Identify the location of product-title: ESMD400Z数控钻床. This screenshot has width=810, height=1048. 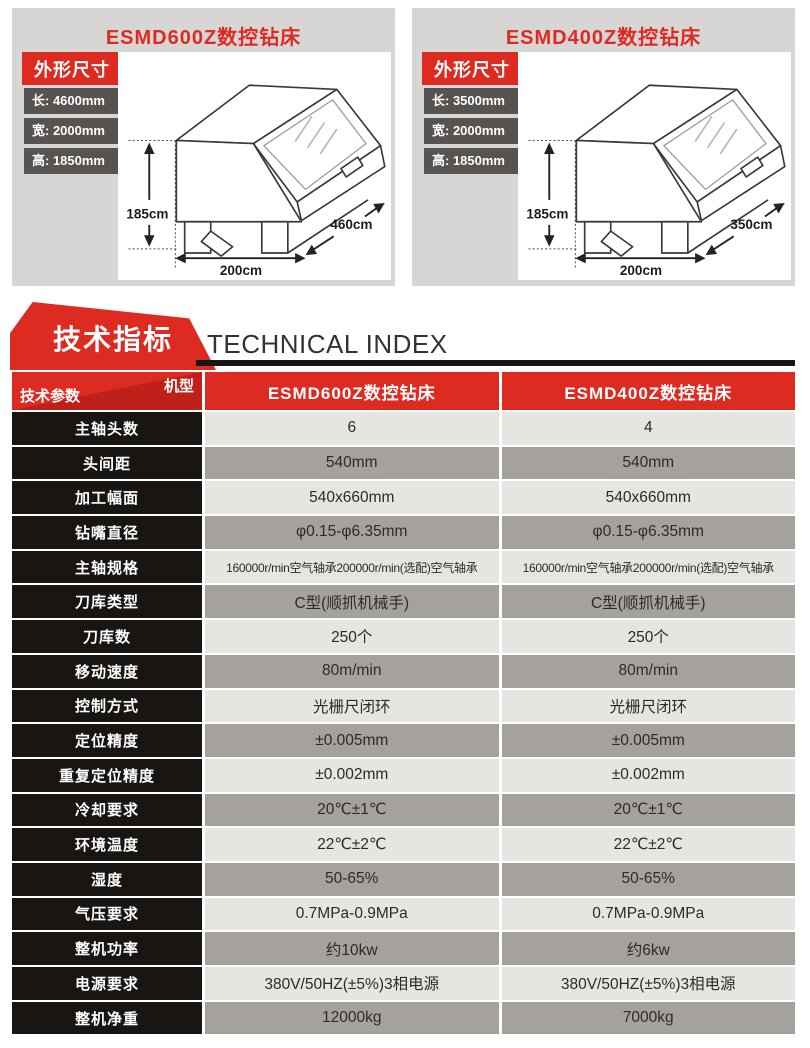
(603, 38).